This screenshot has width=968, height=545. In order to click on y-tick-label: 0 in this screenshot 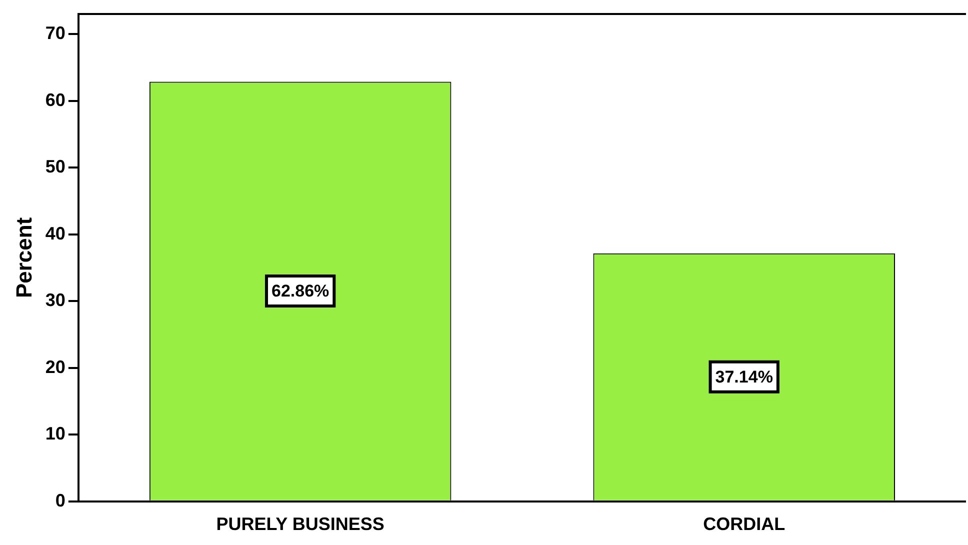, I will do `click(60, 500)`.